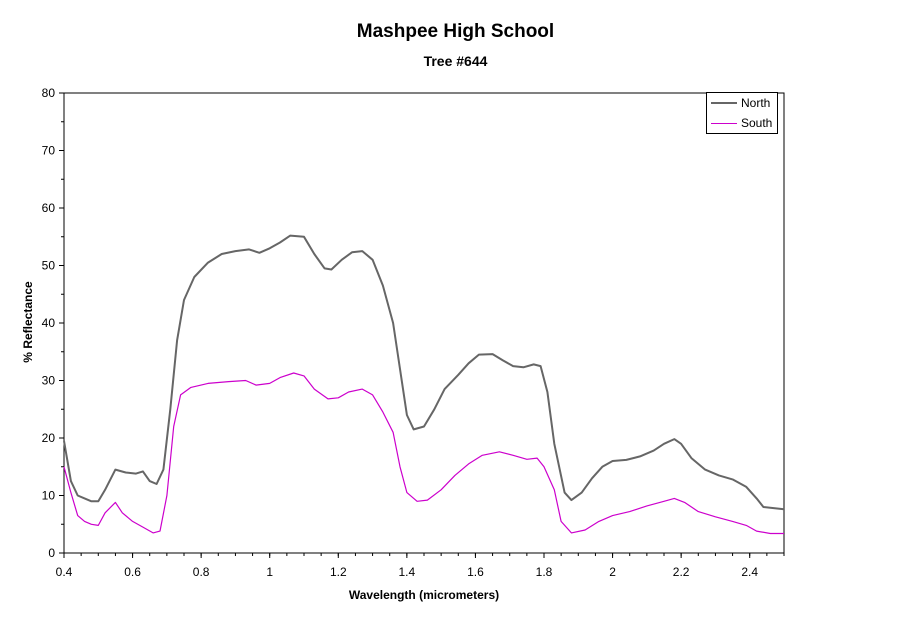  I want to click on x-tick-label: 2.4, so click(749, 572).